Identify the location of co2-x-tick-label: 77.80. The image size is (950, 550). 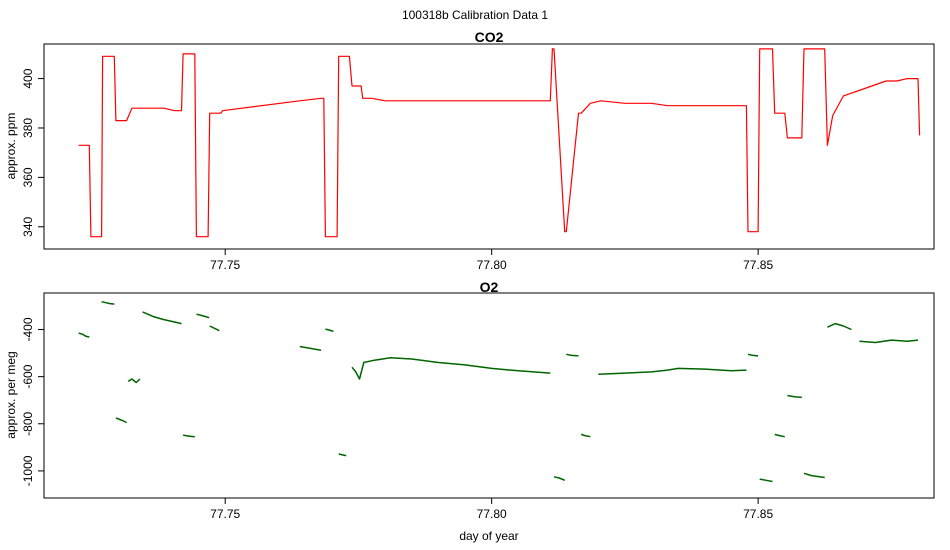
(492, 265).